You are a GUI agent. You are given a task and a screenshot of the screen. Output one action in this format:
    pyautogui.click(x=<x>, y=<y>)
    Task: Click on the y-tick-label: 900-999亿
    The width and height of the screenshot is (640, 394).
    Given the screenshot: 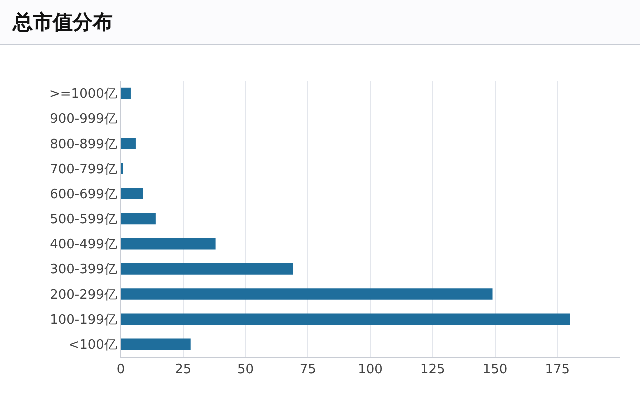 What is the action you would take?
    pyautogui.click(x=84, y=120)
    